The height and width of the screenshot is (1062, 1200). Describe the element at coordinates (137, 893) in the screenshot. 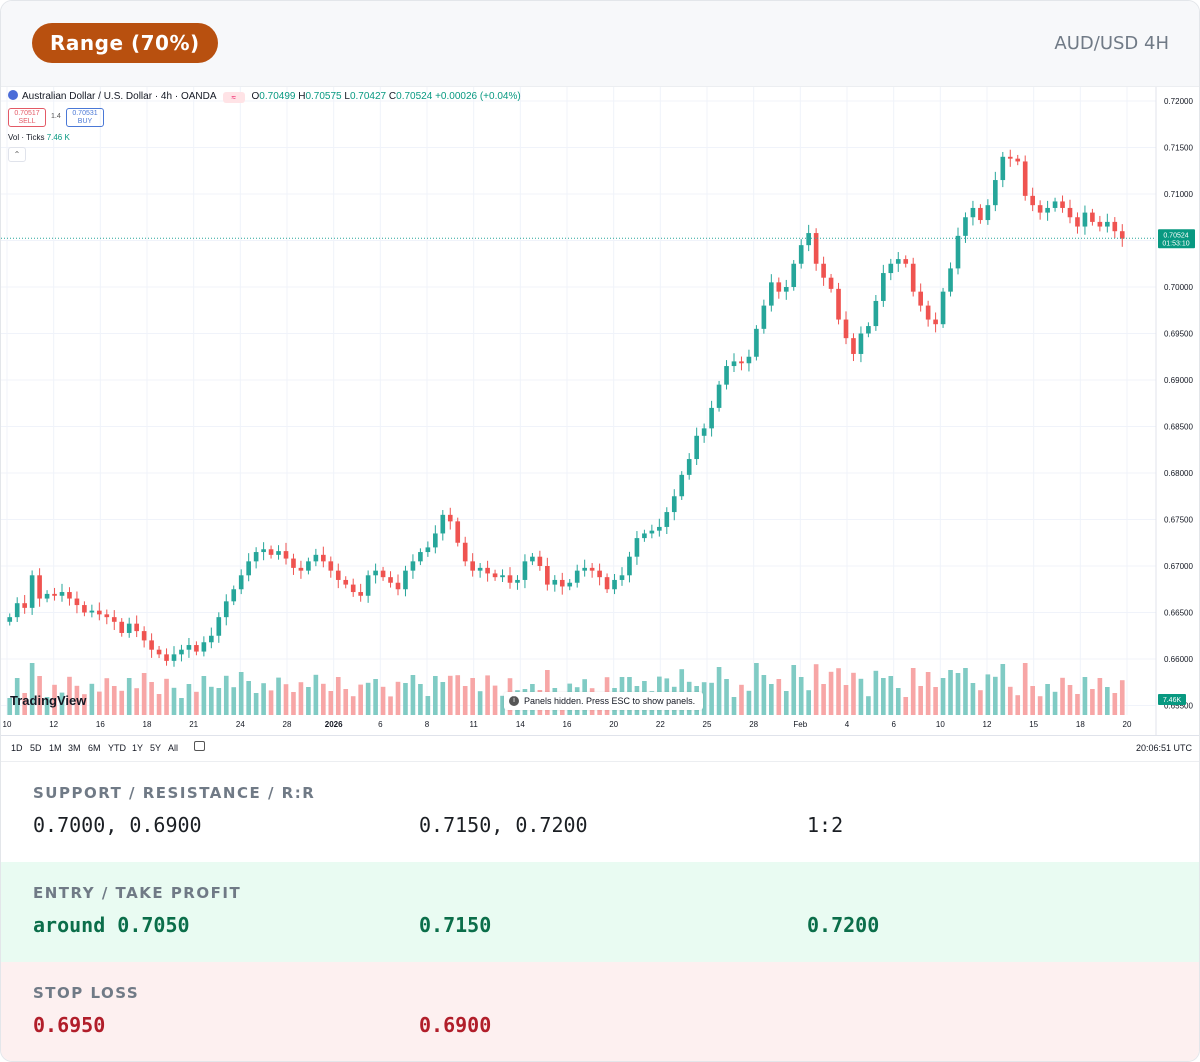

I see `entry-take-profit-title: ENTRY / TAKE PROFIT` at that location.